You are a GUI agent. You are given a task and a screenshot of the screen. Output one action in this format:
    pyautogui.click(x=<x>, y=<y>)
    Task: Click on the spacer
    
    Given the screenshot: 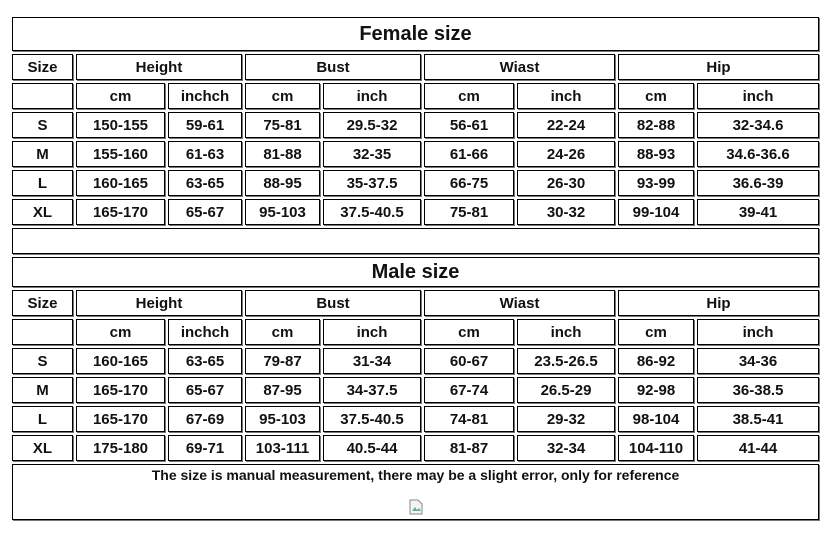 What is the action you would take?
    pyautogui.click(x=415, y=241)
    